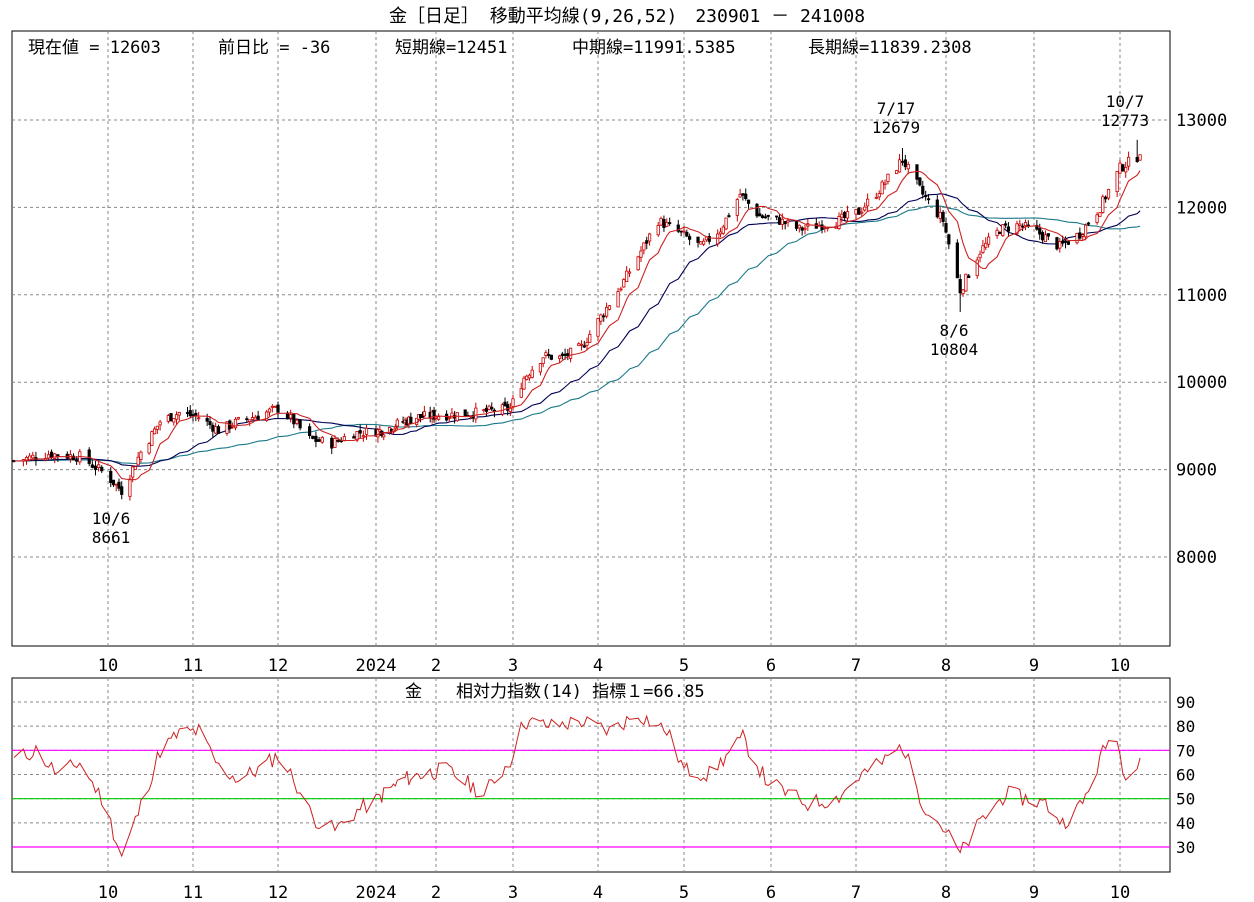 The height and width of the screenshot is (902, 1254). Describe the element at coordinates (1185, 775) in the screenshot. I see `rsi-y-tick-label: 60` at that location.